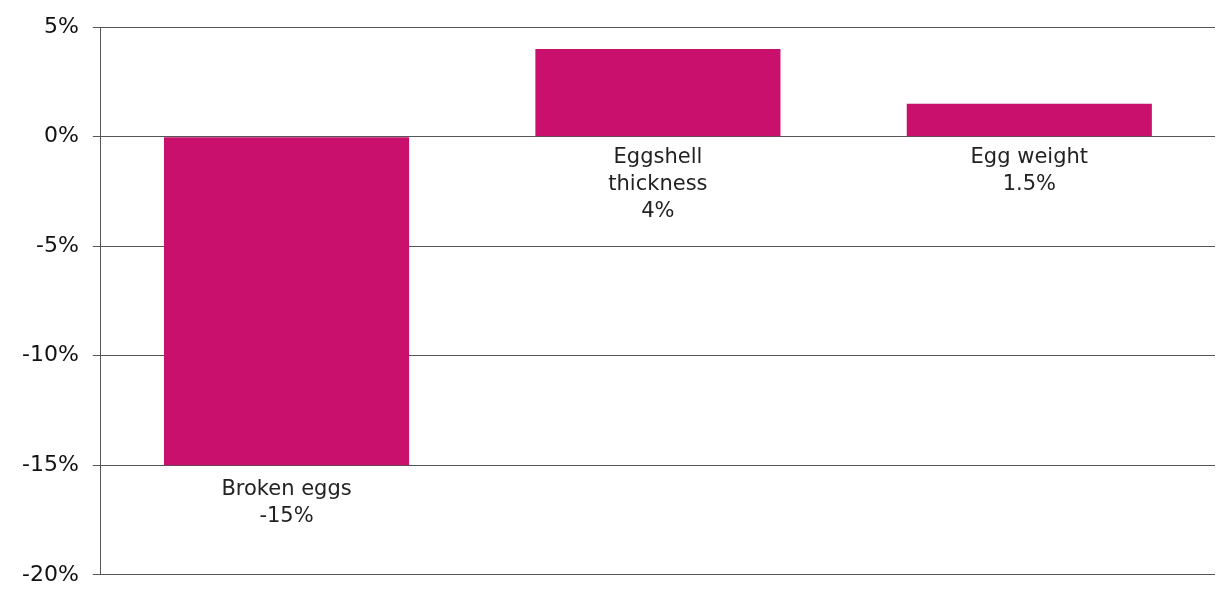 The height and width of the screenshot is (602, 1217). I want to click on y-tick-label: -10%, so click(50, 354).